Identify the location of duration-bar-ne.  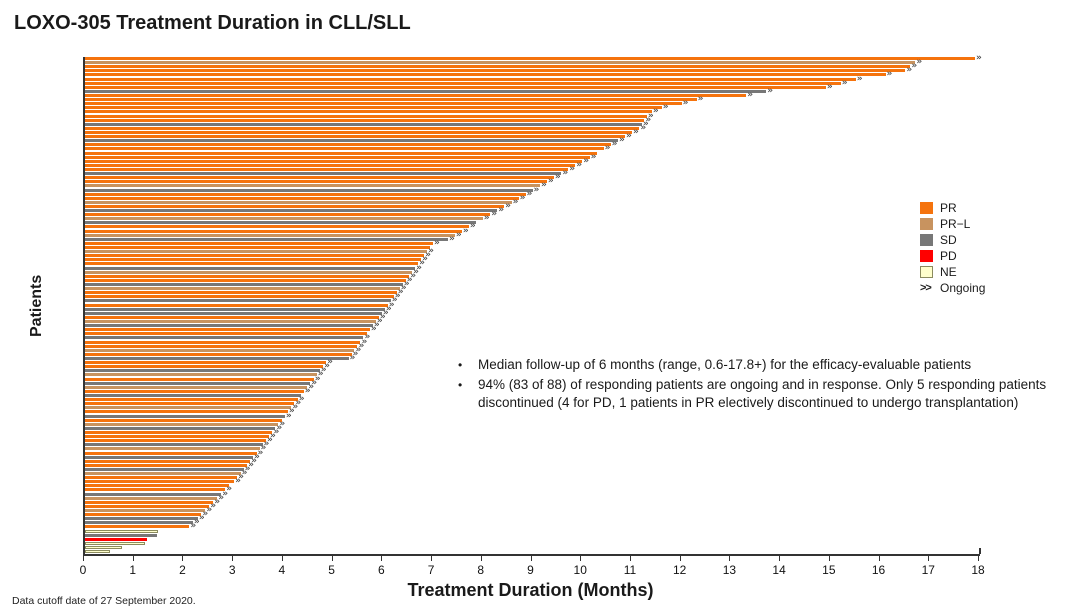
(122, 531).